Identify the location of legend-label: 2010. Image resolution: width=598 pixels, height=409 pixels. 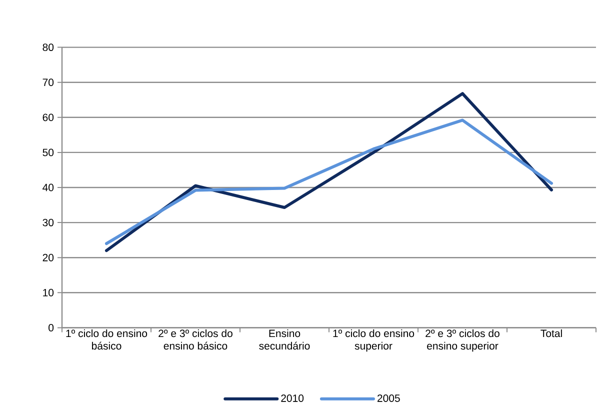
(292, 398).